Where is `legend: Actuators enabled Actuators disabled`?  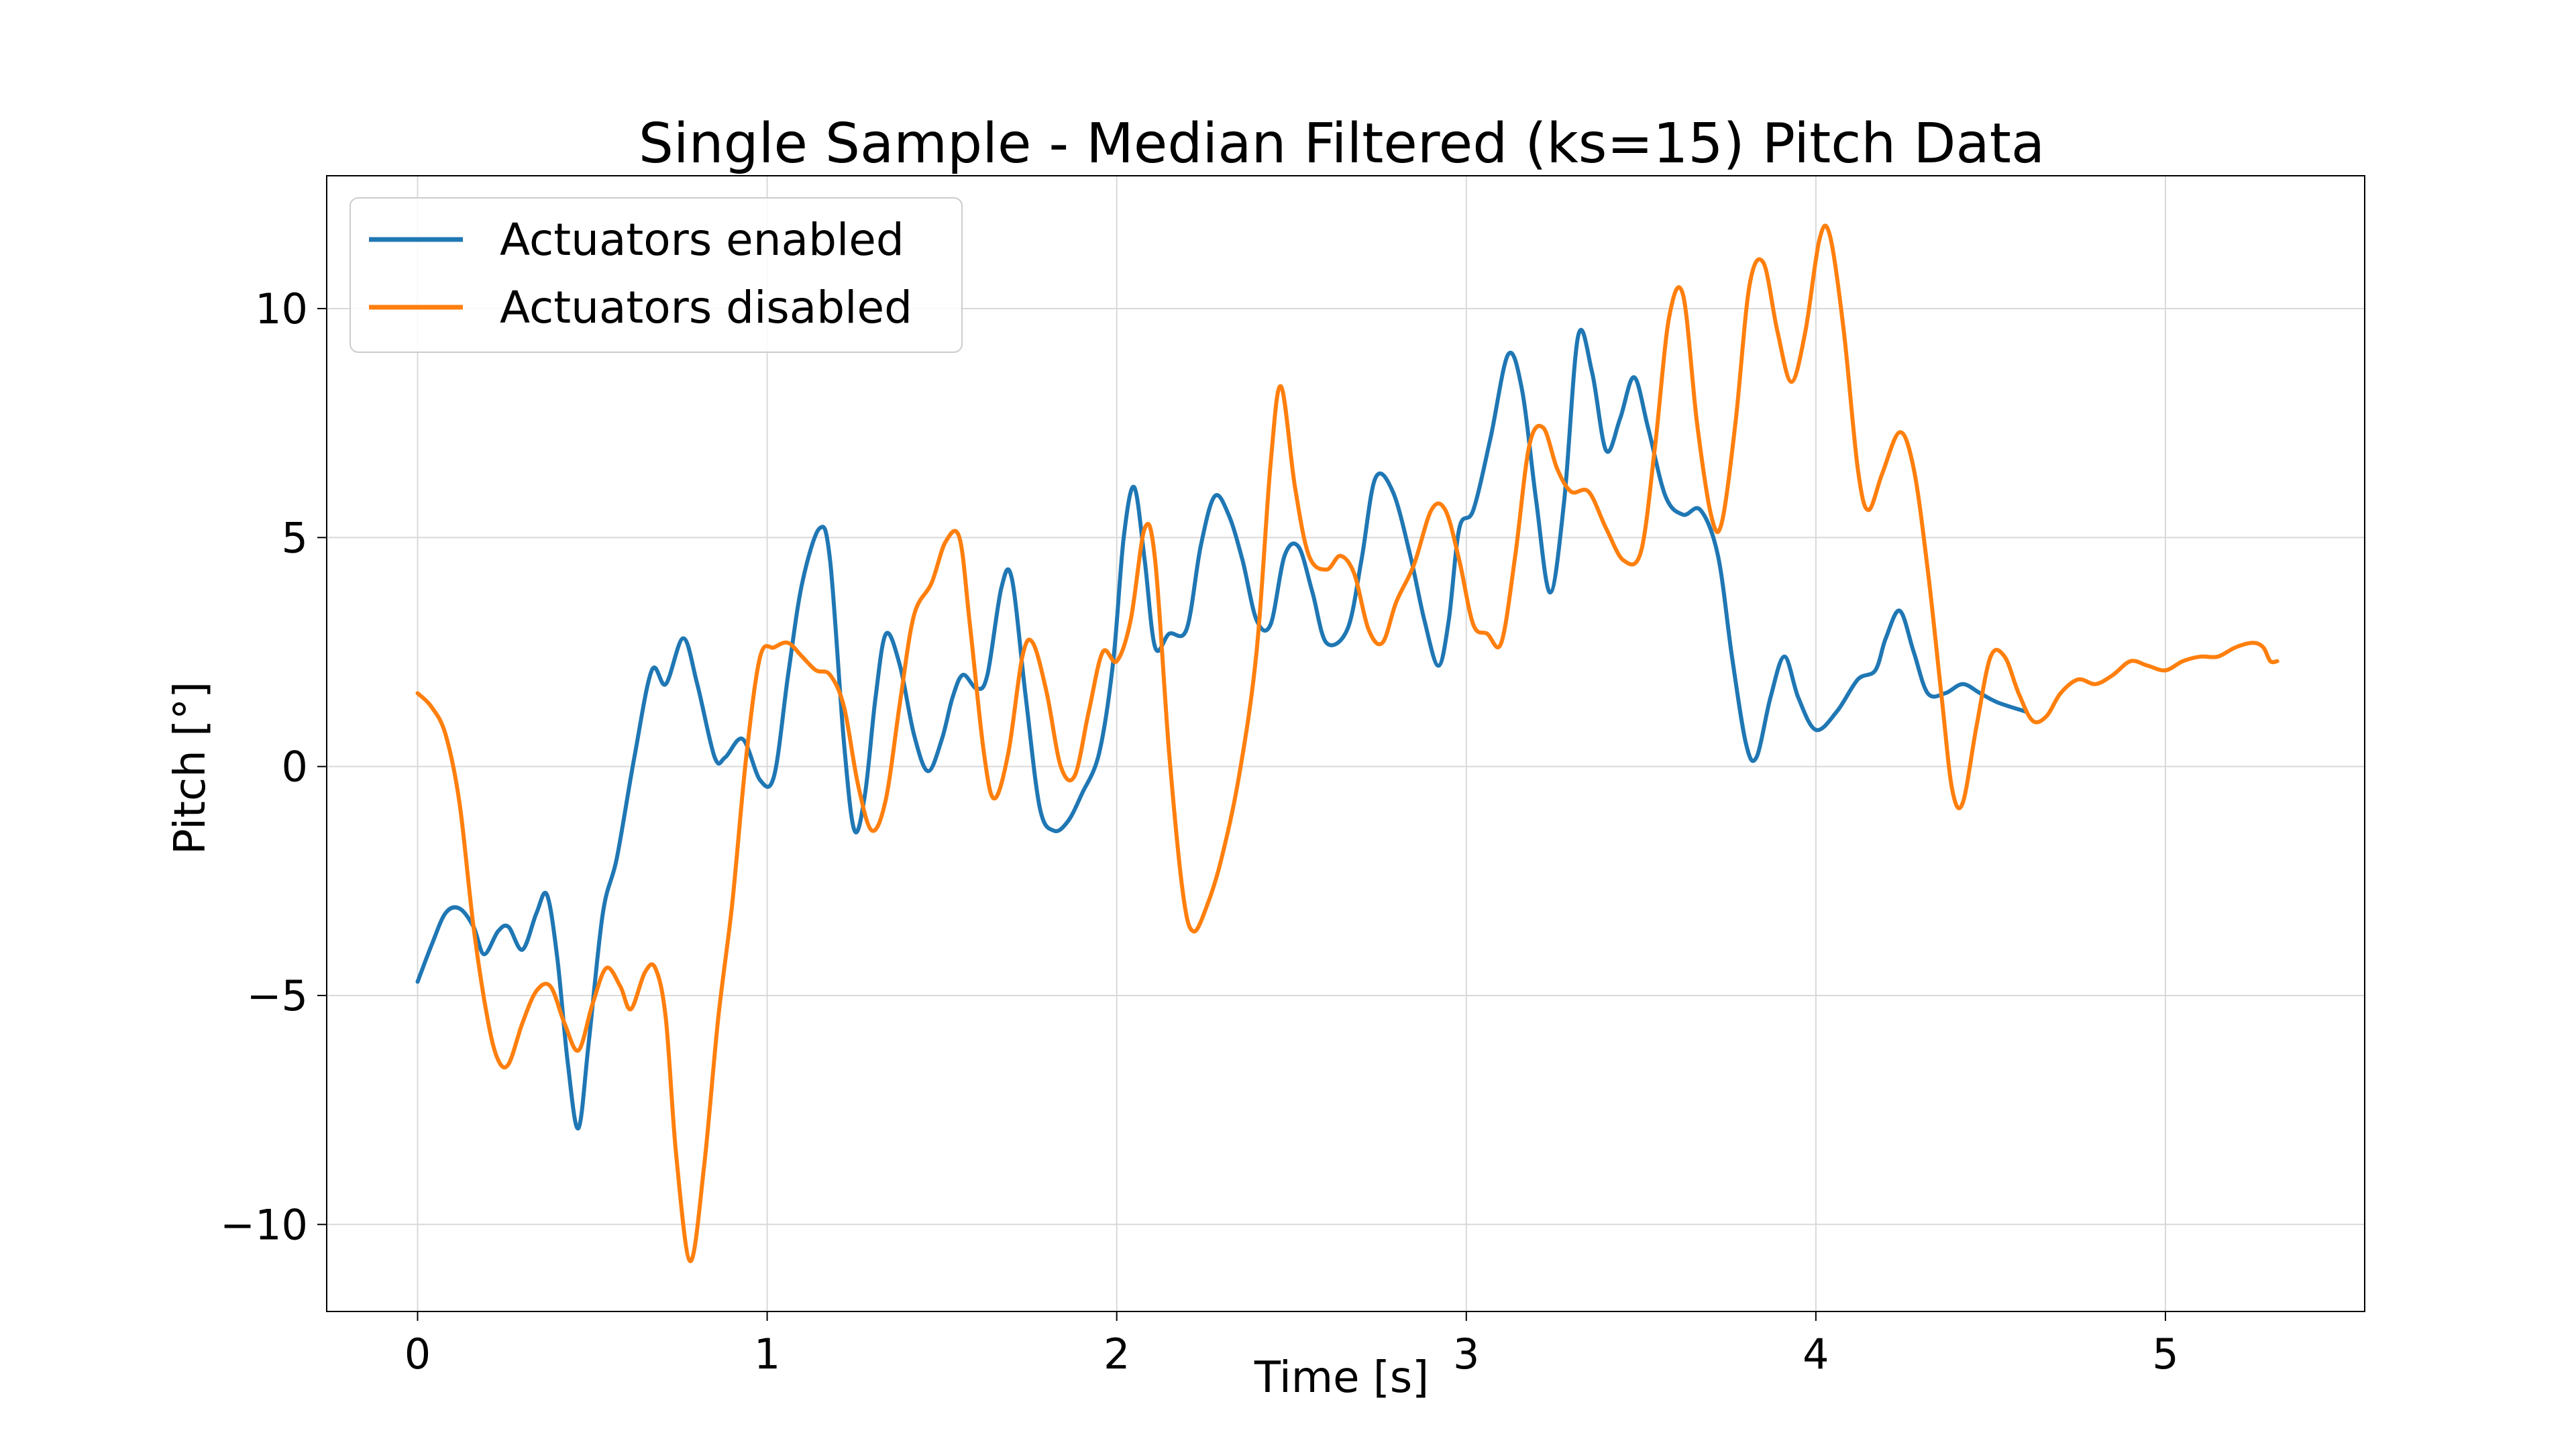 legend: Actuators enabled Actuators disabled is located at coordinates (656, 275).